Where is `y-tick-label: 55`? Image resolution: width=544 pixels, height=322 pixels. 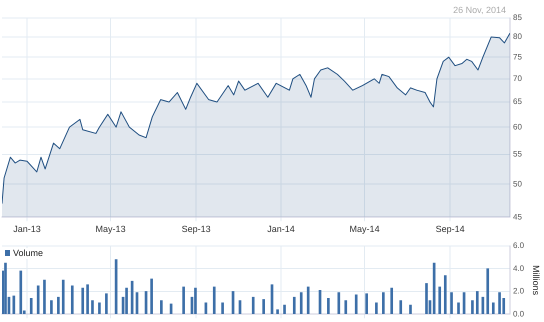 y-tick-label: 55 is located at coordinates (517, 154).